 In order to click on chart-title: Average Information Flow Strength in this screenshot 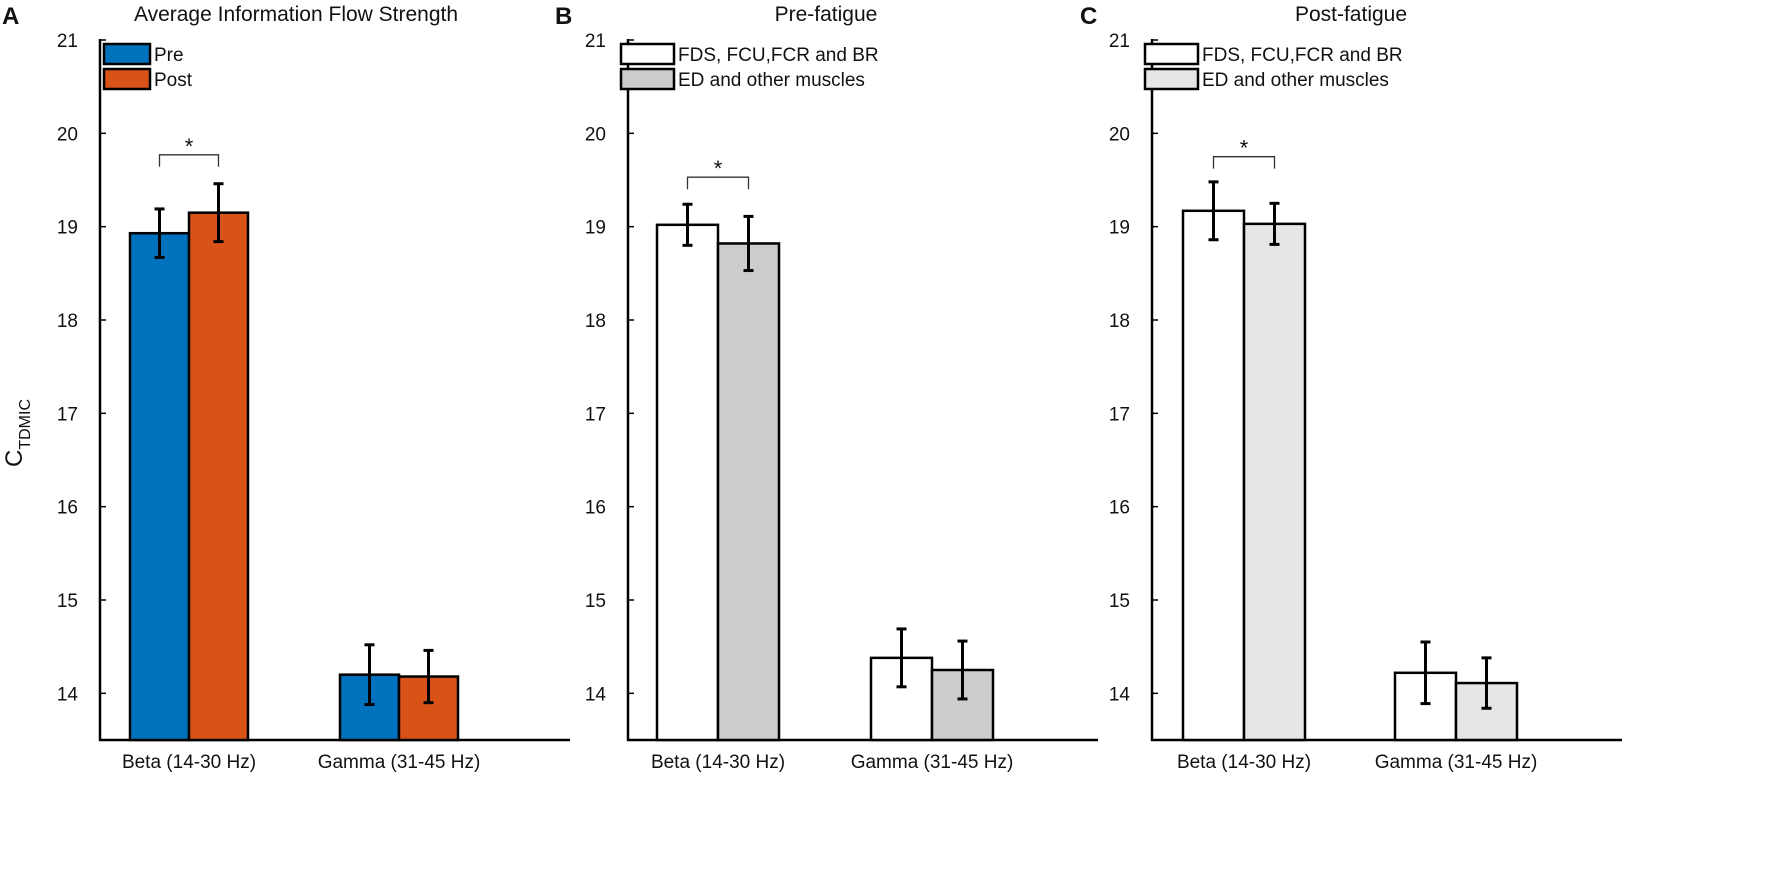, I will do `click(296, 14)`.